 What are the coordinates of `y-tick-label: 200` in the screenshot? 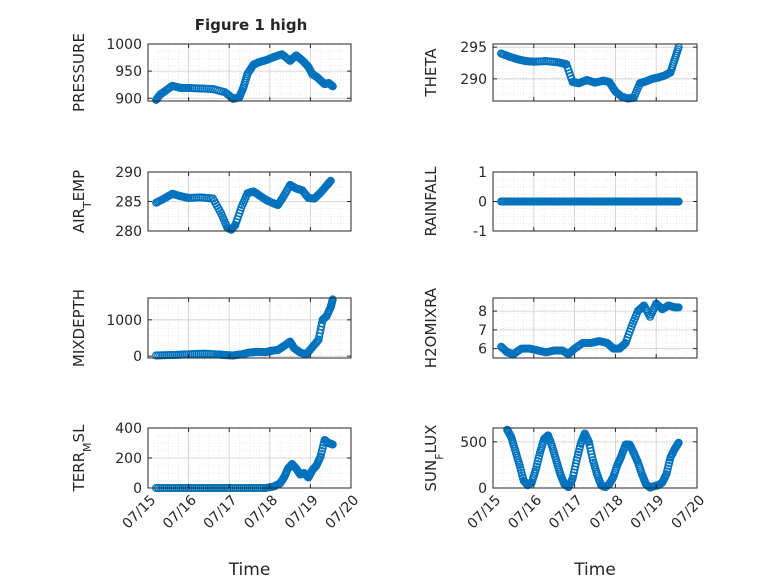 It's located at (128, 459).